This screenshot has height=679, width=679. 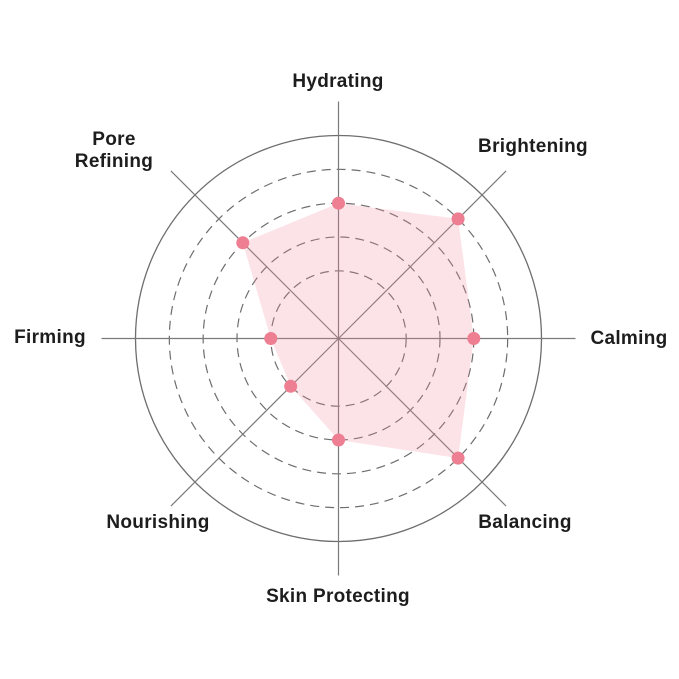 What do you see at coordinates (422, 254) in the screenshot?
I see `axis-line-brightening` at bounding box center [422, 254].